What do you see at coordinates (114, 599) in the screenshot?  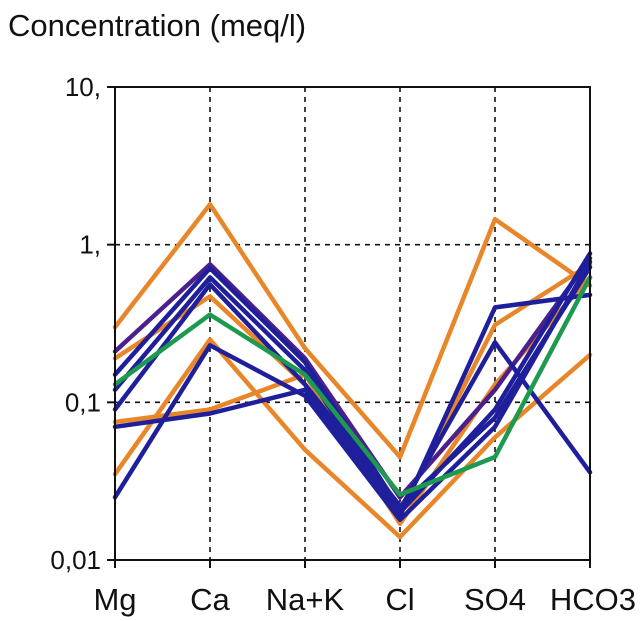 I see `x-tick-label: Mg` at bounding box center [114, 599].